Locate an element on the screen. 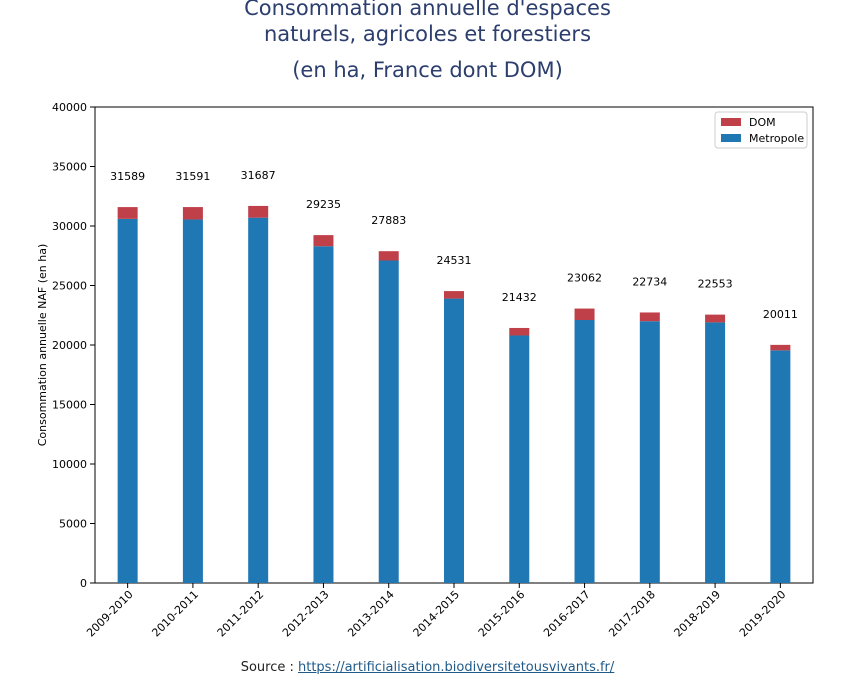 This screenshot has height=679, width=855. x-tick-label: 2019-2020 is located at coordinates (763, 614).